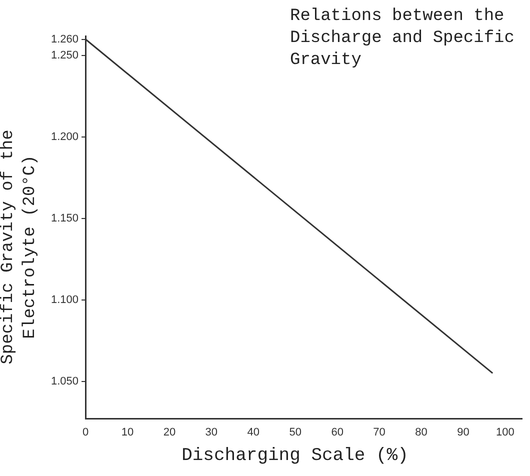 Image resolution: width=530 pixels, height=476 pixels. What do you see at coordinates (295, 432) in the screenshot?
I see `x-tick-label: 50` at bounding box center [295, 432].